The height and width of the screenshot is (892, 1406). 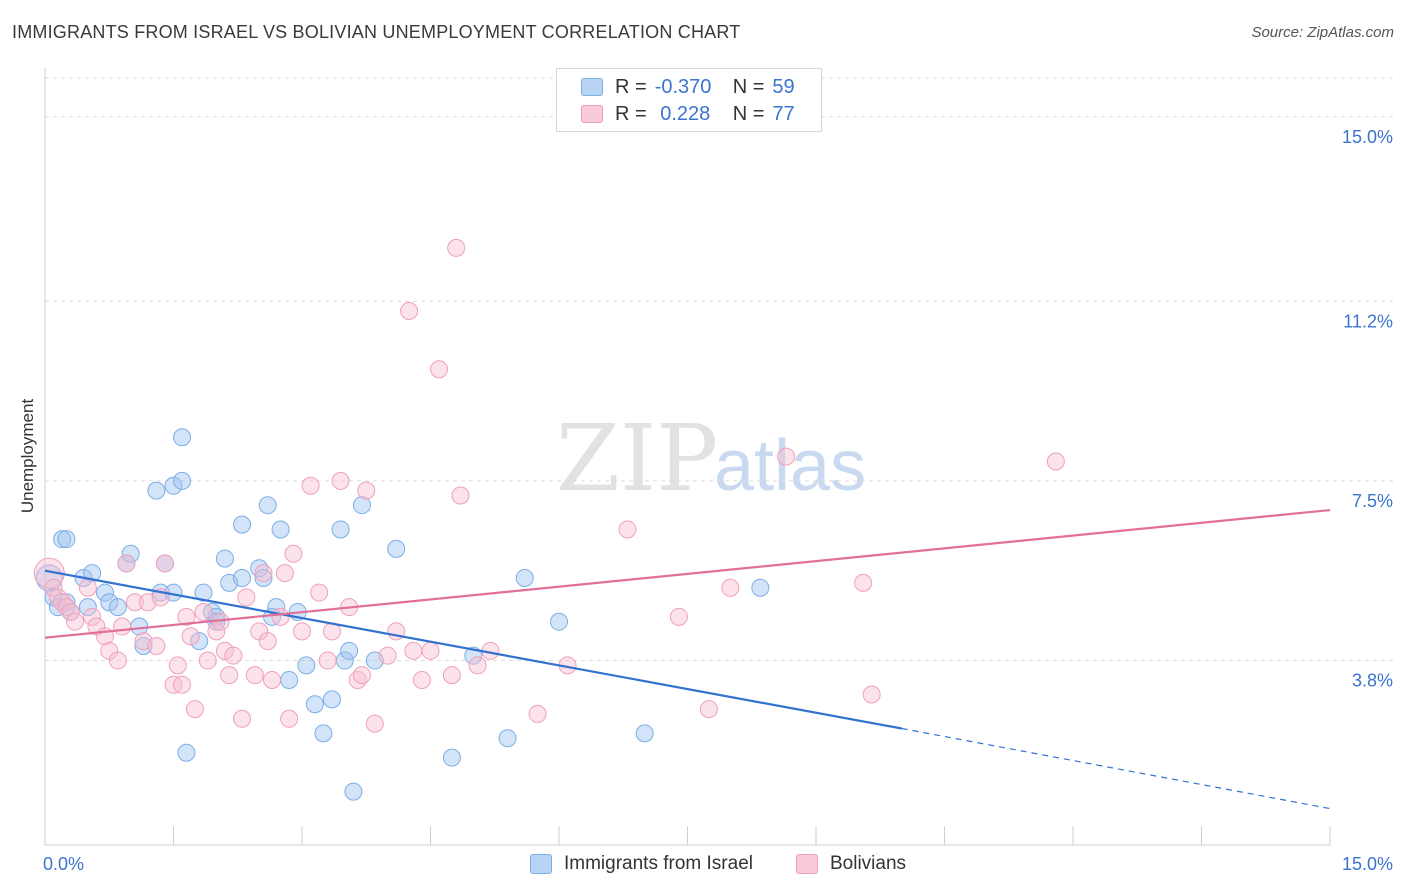 I want to click on r-value: -0.370, so click(x=683, y=86).